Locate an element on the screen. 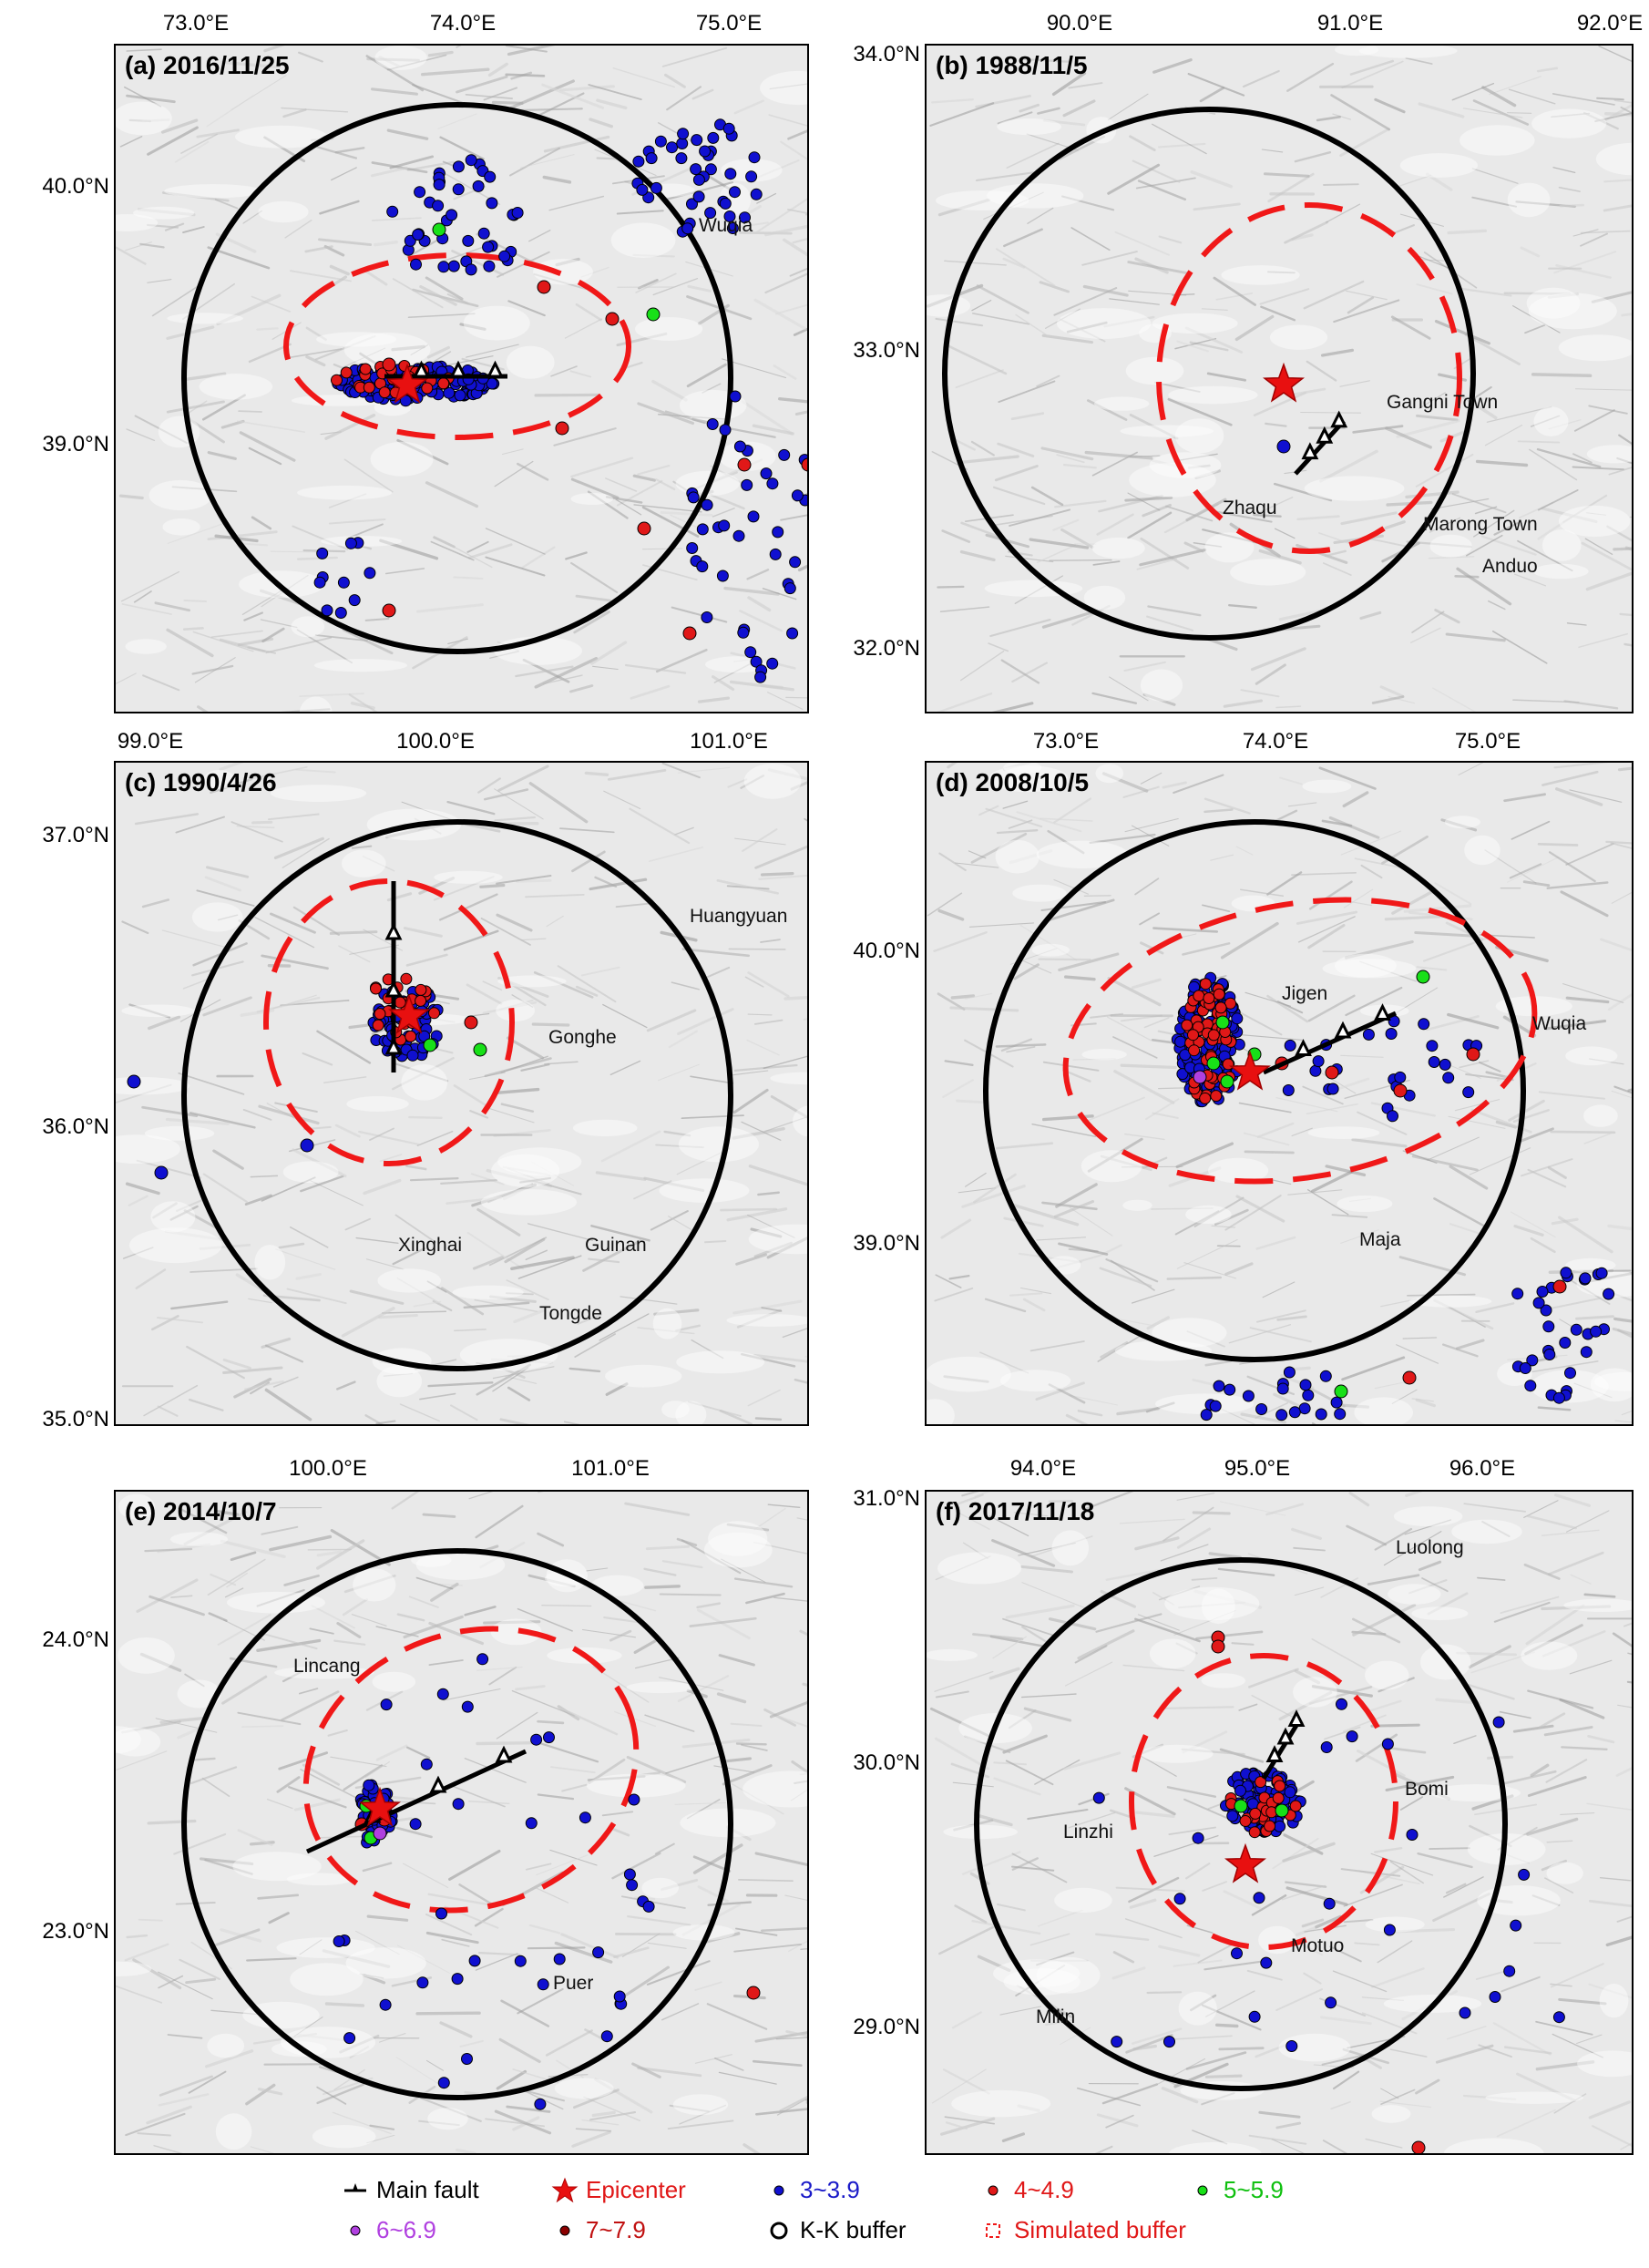 The image size is (1649, 2268). kk-buffer-circle is located at coordinates (457, 1824).